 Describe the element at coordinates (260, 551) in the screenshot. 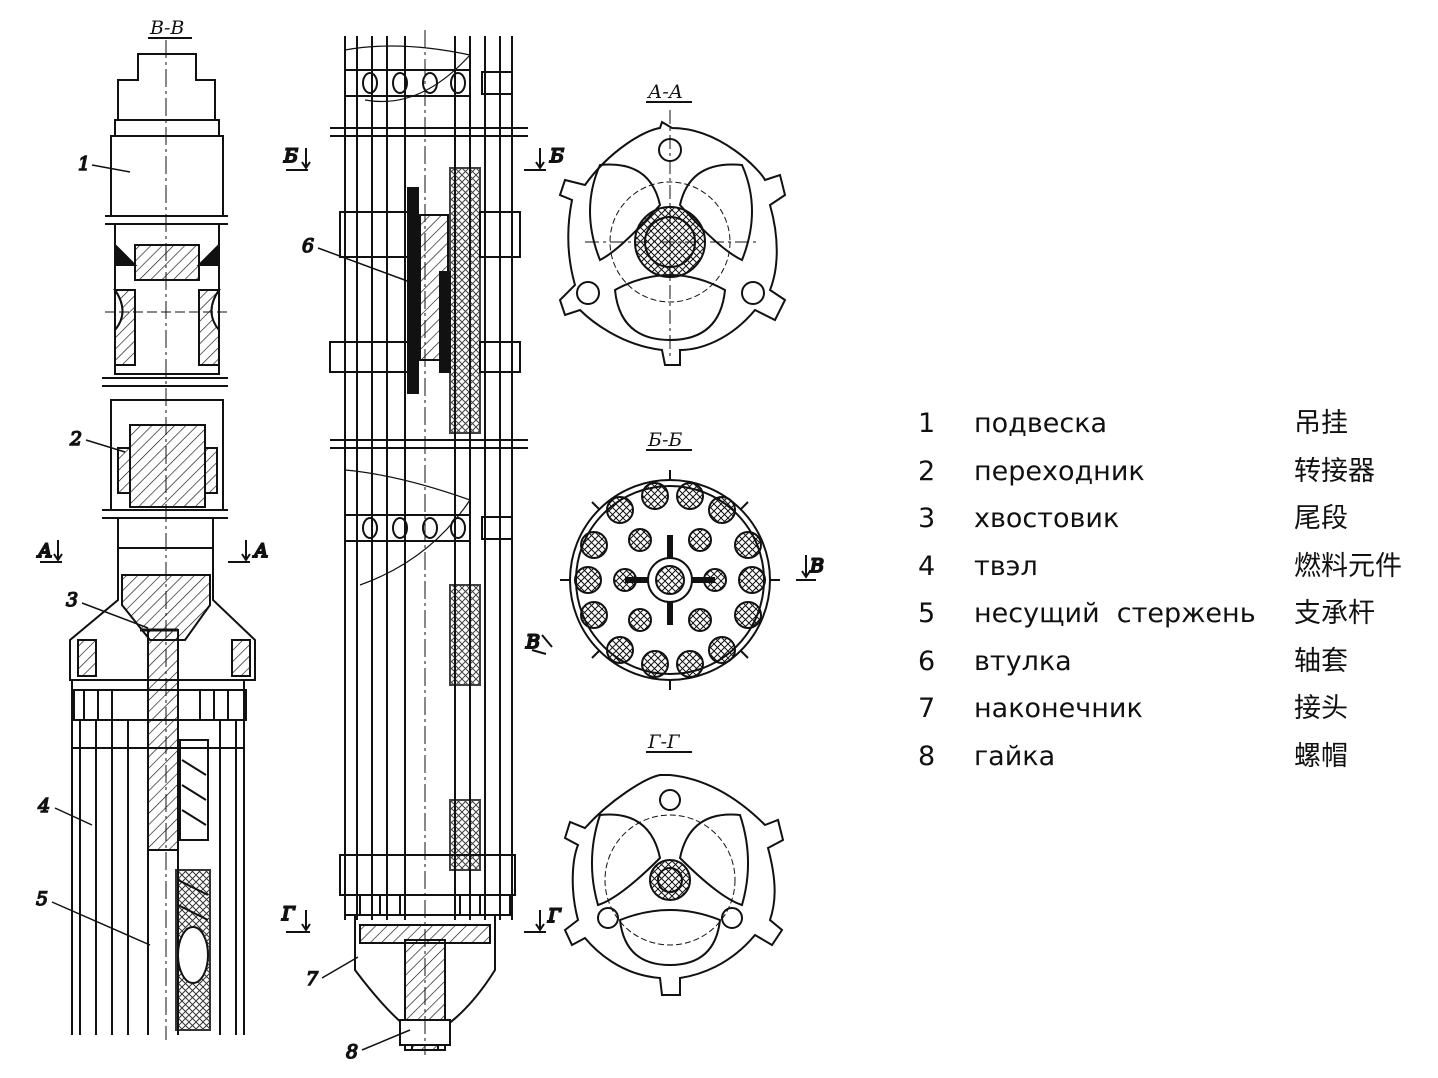

I see `cut-mark-a-right: А` at that location.